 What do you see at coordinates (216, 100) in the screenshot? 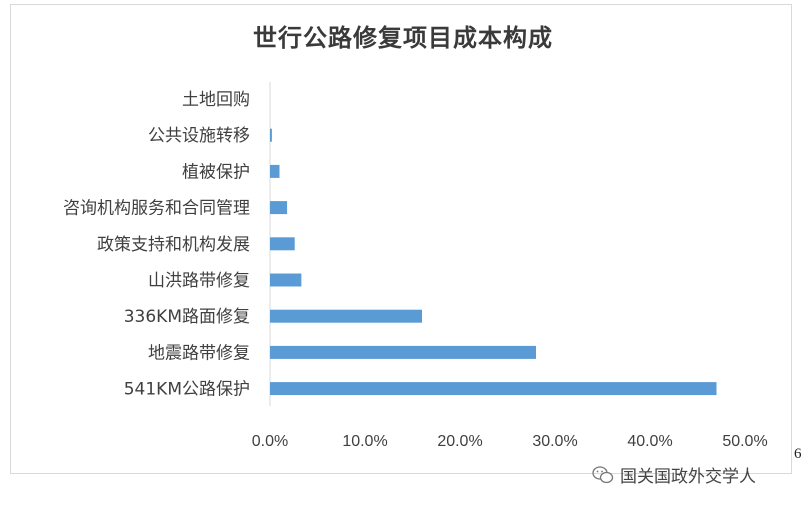
I see `category-label: 土地回购` at bounding box center [216, 100].